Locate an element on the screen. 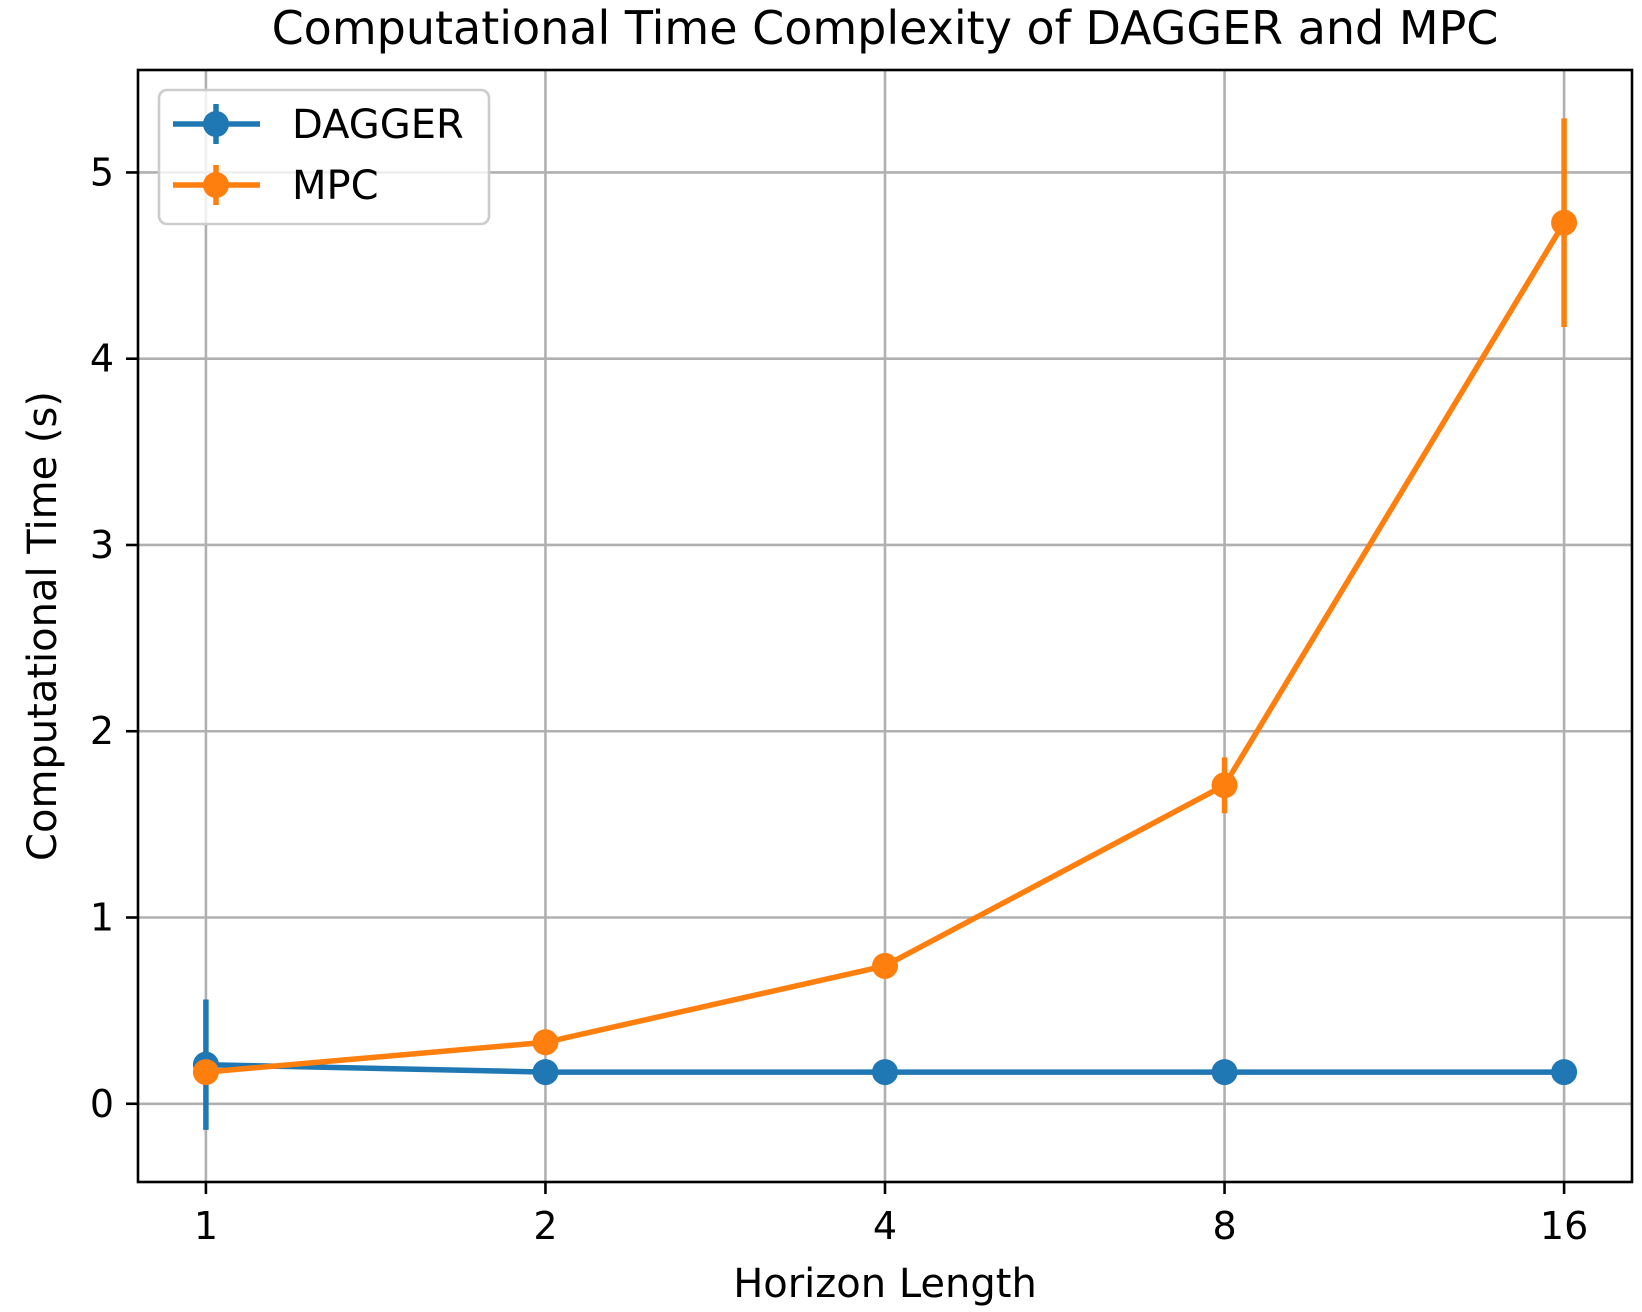 The width and height of the screenshot is (1642, 1312). x-tick-label: 1 is located at coordinates (206, 1226).